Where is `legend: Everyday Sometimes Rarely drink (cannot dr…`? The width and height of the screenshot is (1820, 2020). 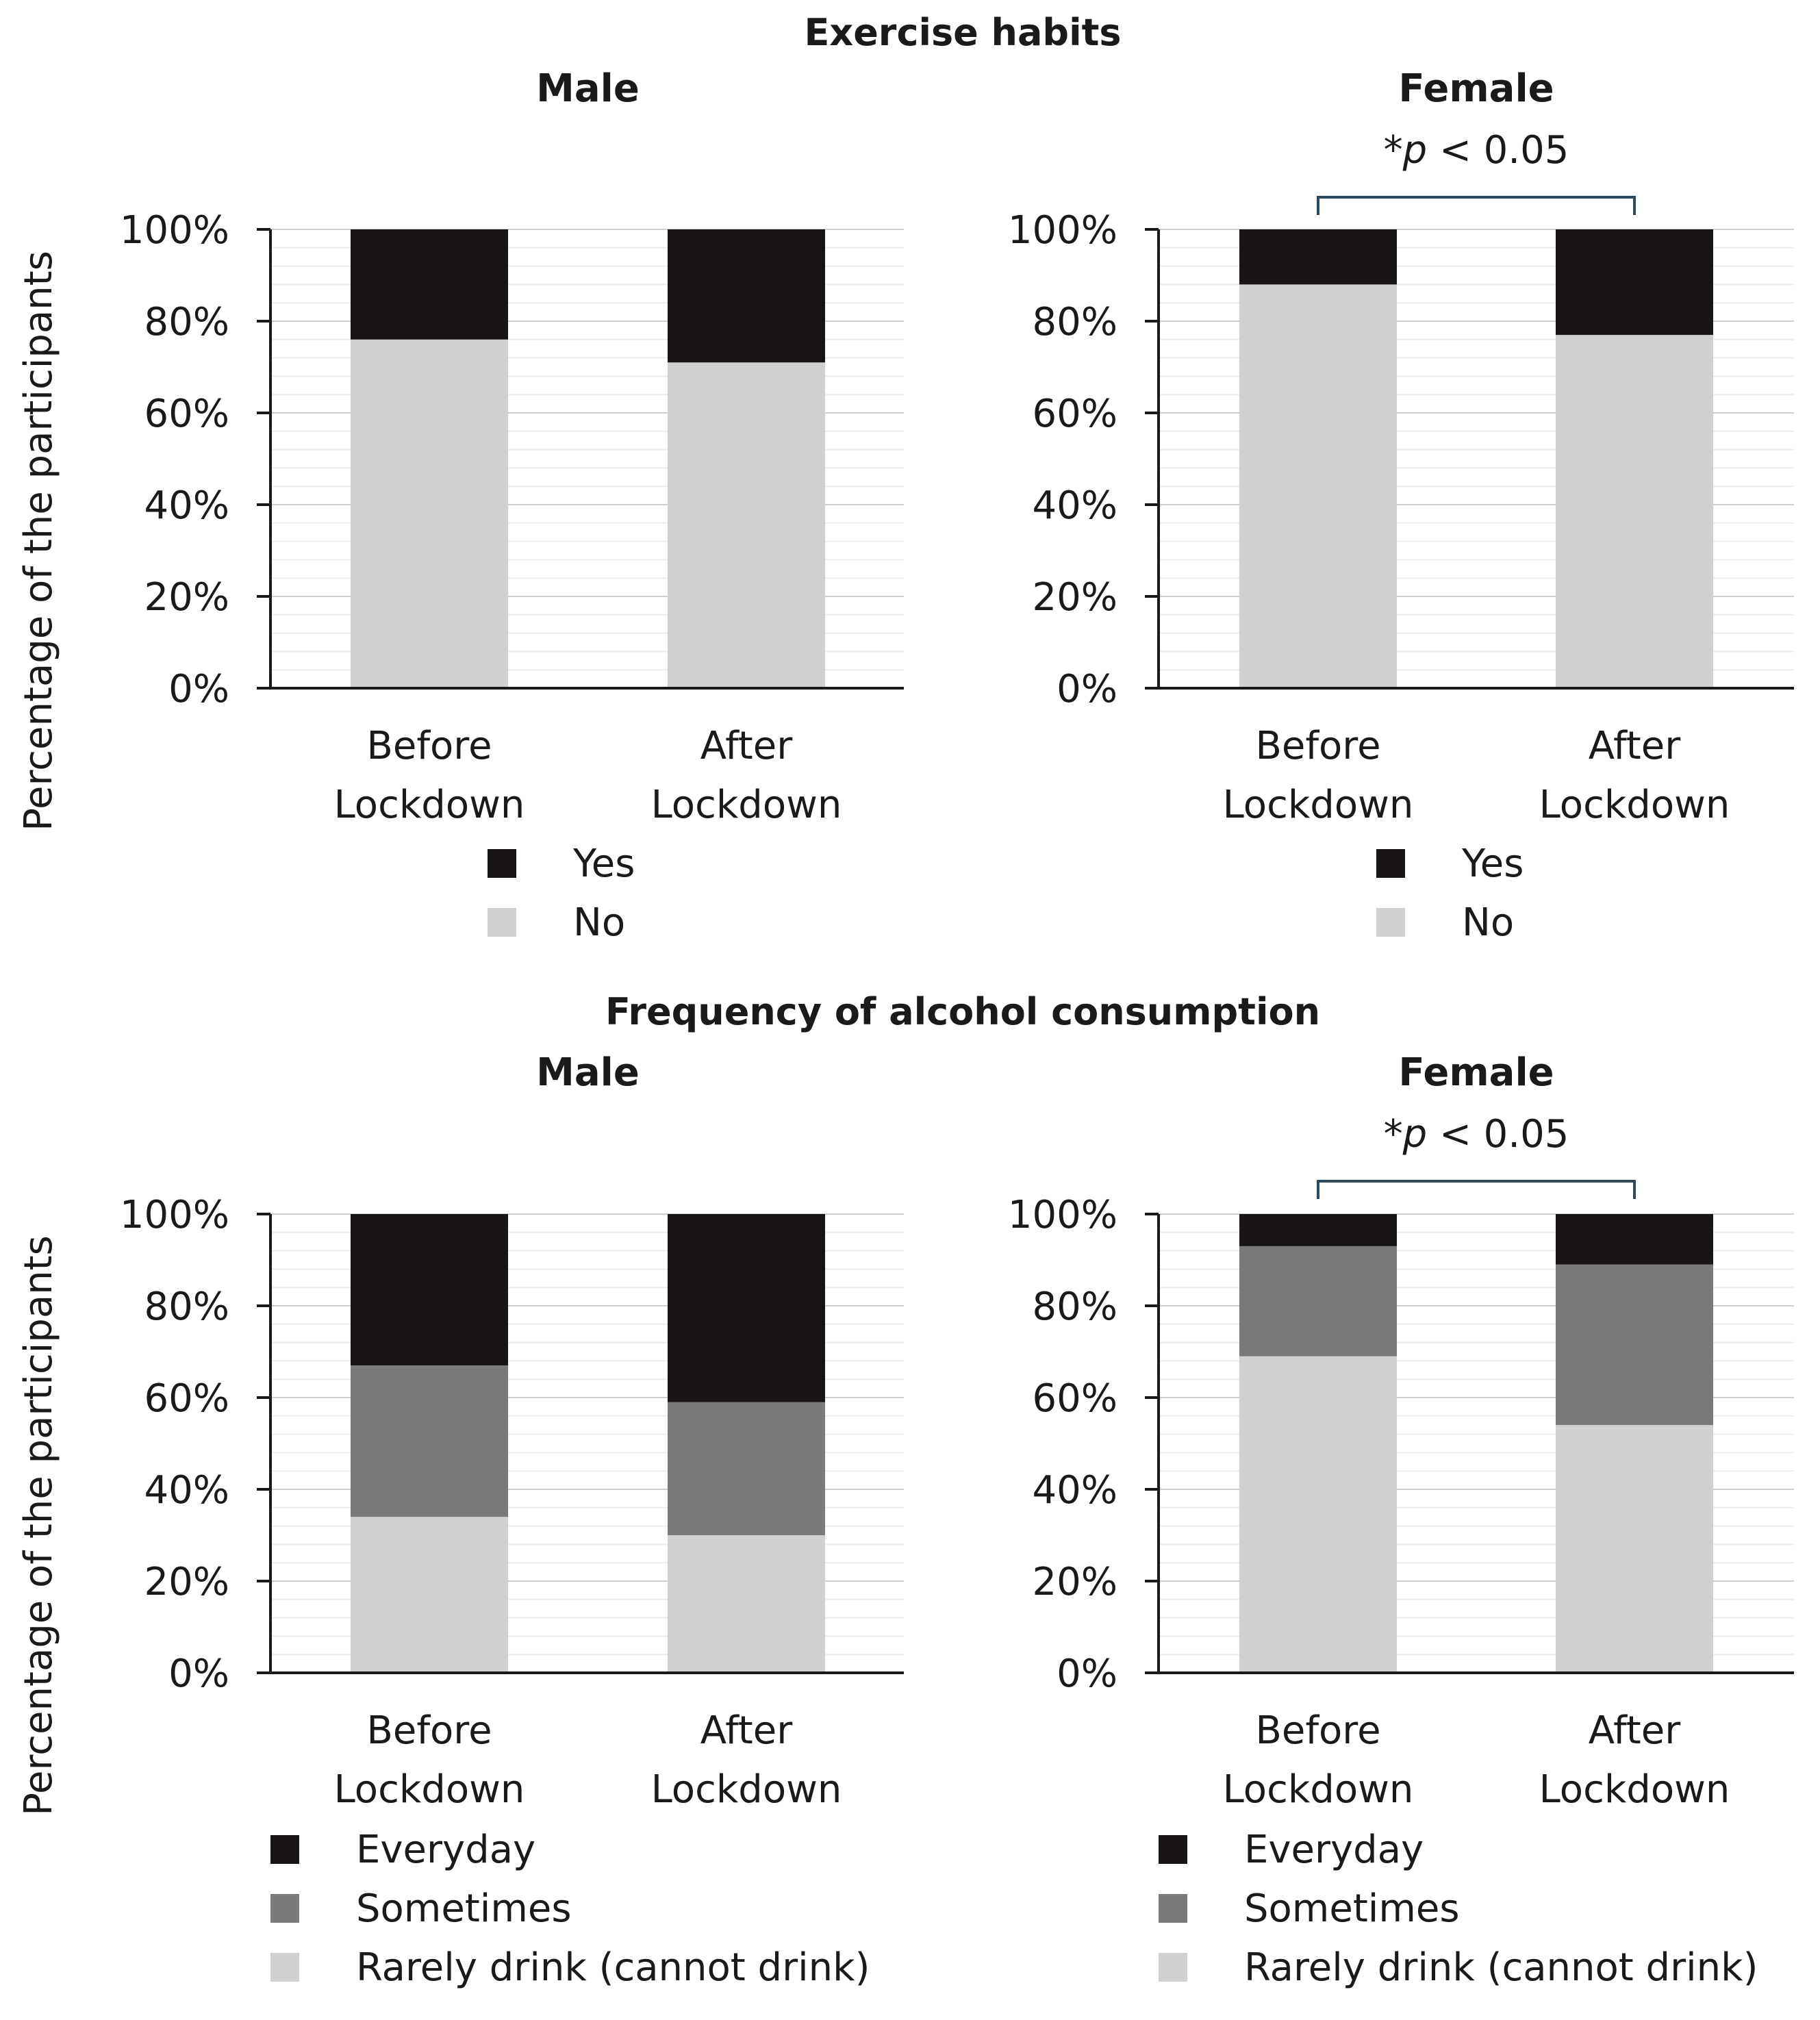 legend: Everyday Sometimes Rarely drink (cannot dr… is located at coordinates (1458, 1909).